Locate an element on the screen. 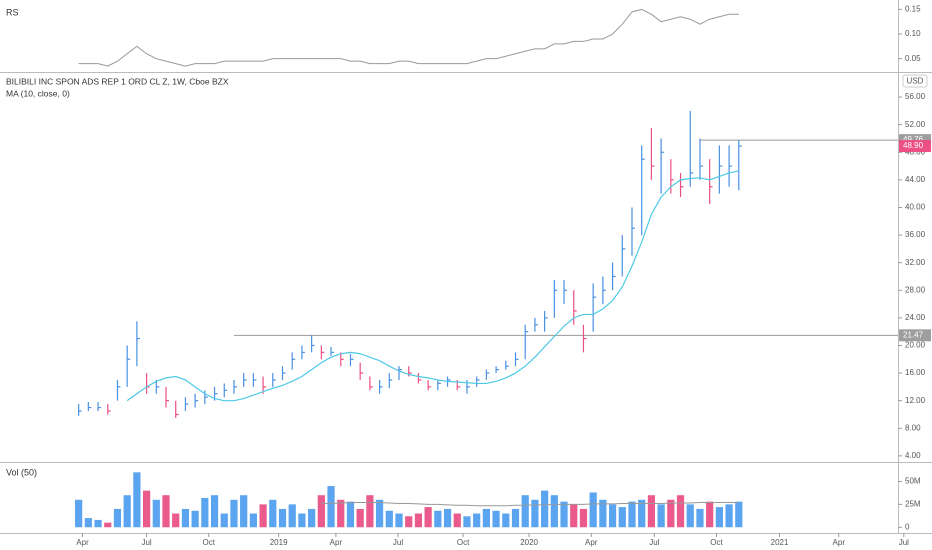 The width and height of the screenshot is (932, 550). x-tick-label: 2020 is located at coordinates (529, 542).